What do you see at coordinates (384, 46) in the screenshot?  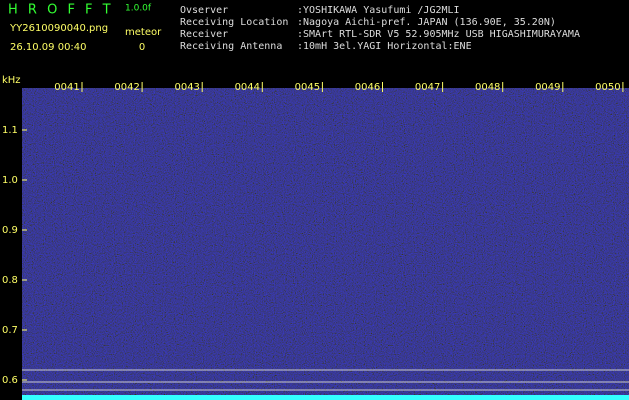 I see `field-value: :10mH 3el.YAGI Horizontal:ENE` at bounding box center [384, 46].